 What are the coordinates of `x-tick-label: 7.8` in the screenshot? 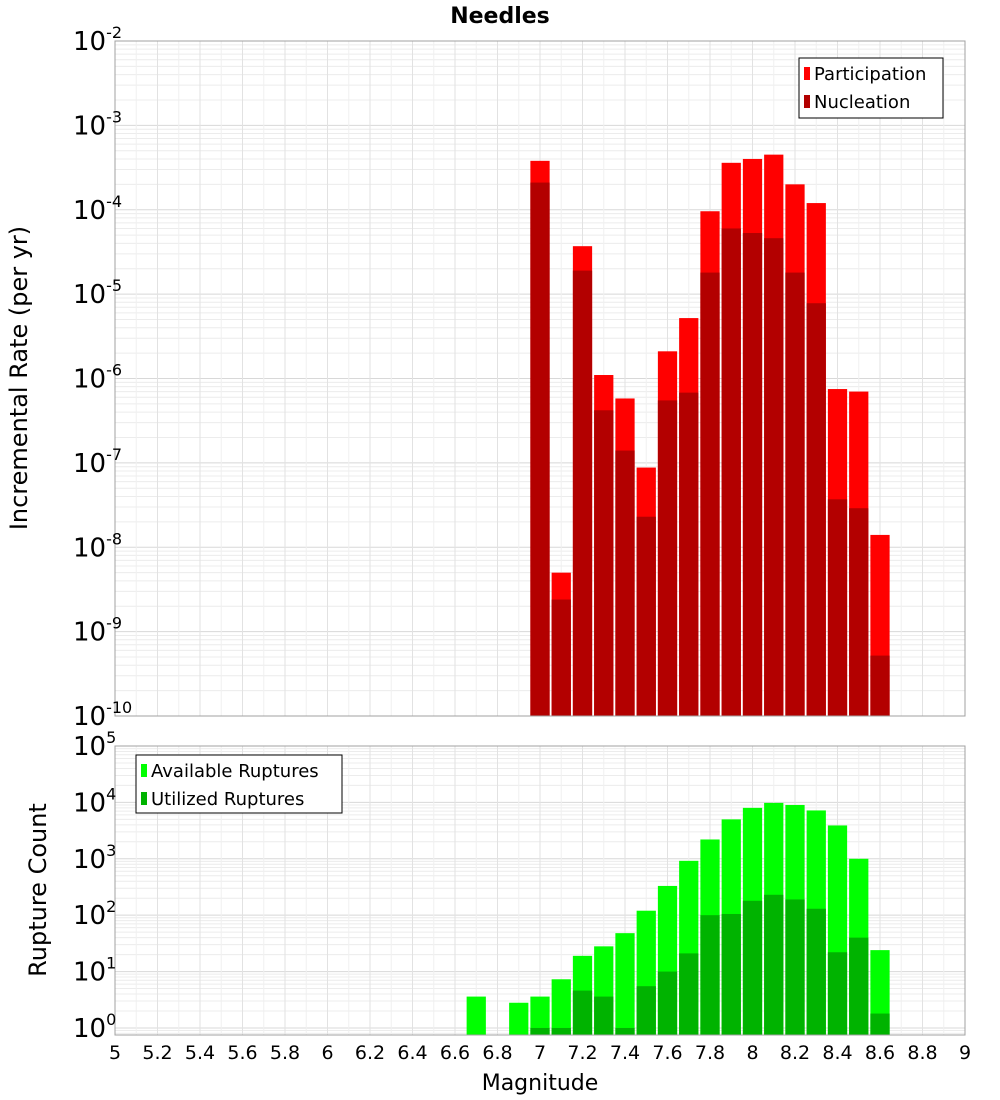 It's located at (710, 1053).